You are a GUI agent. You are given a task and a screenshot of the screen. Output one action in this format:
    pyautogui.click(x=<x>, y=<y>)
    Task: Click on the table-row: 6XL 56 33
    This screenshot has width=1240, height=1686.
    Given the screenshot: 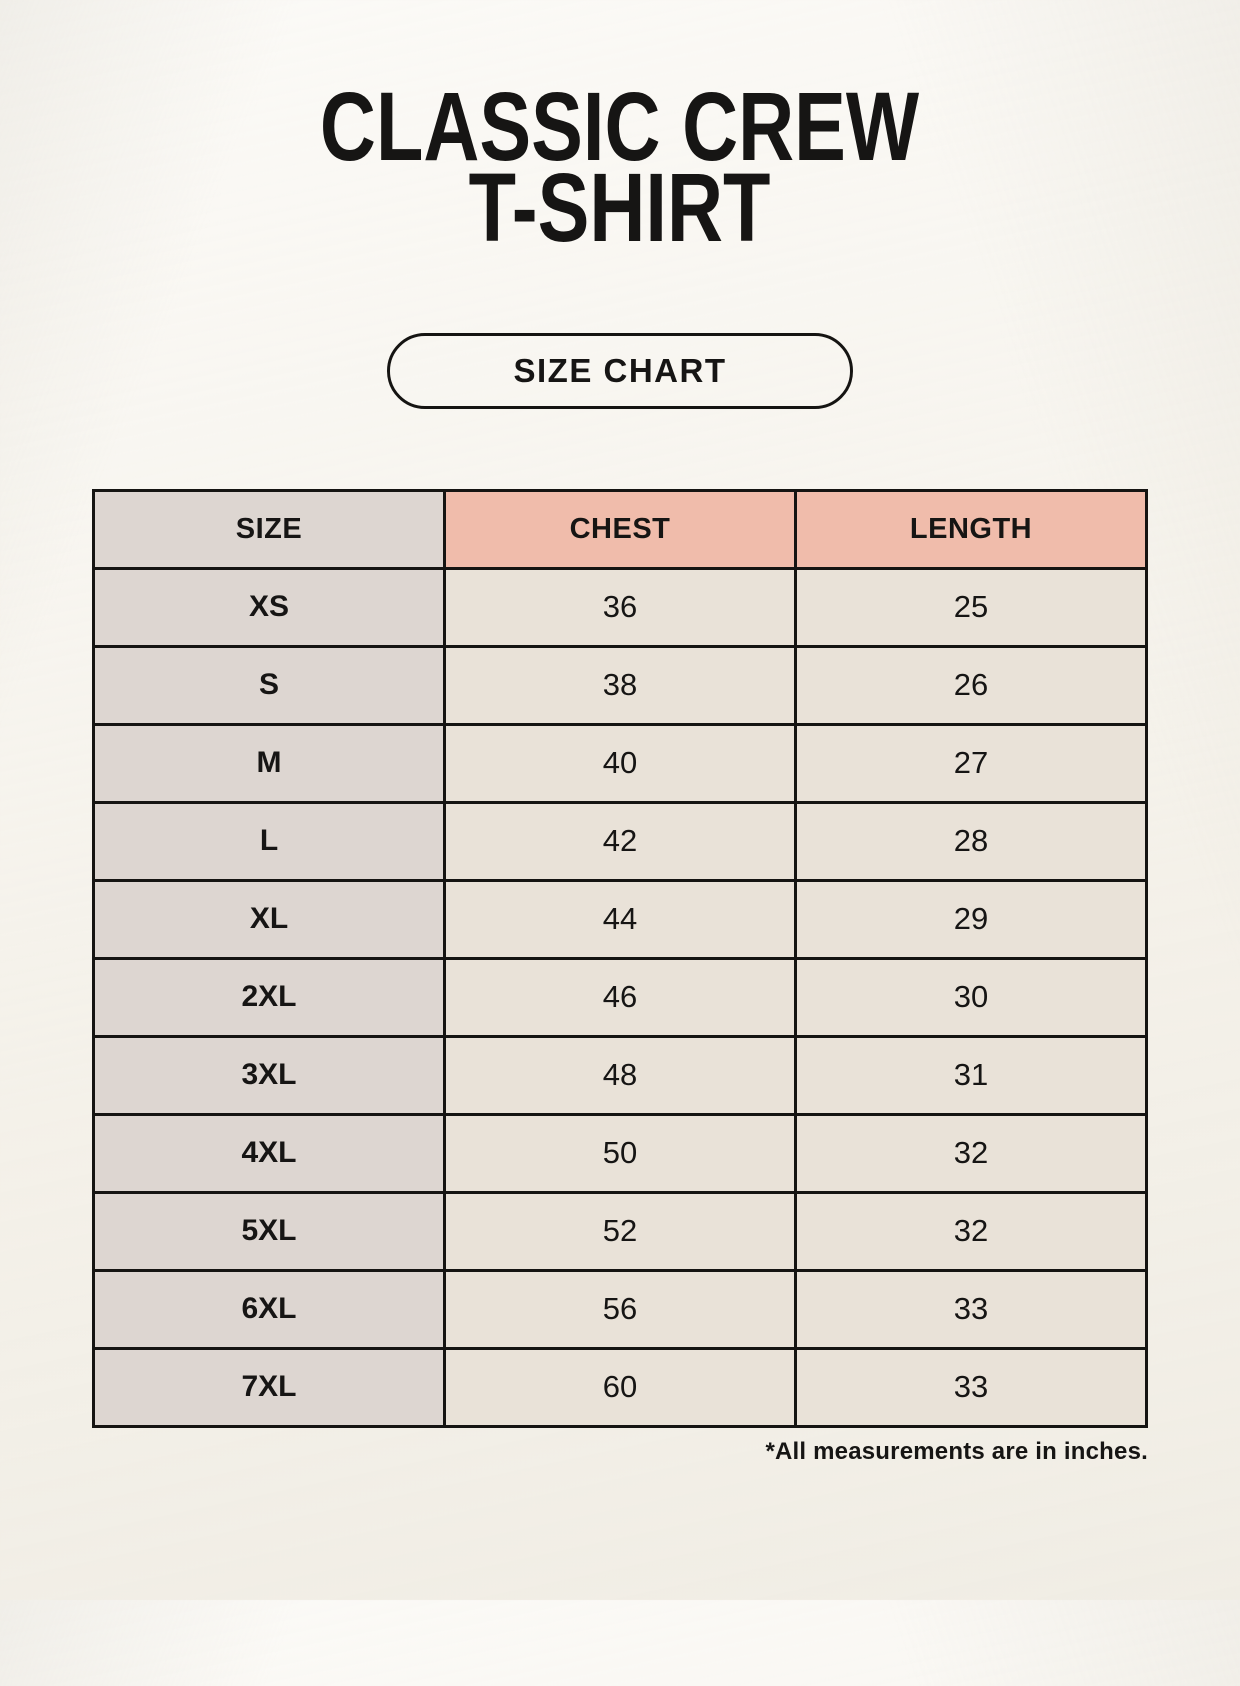 What is the action you would take?
    pyautogui.click(x=620, y=1309)
    